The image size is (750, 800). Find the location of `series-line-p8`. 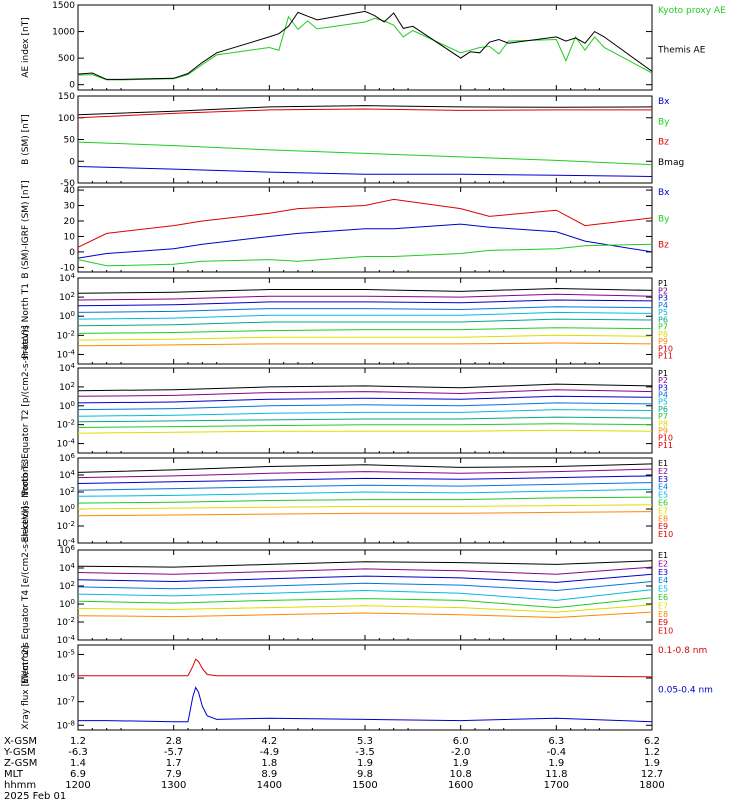

series-line-p8 is located at coordinates (365, 431).